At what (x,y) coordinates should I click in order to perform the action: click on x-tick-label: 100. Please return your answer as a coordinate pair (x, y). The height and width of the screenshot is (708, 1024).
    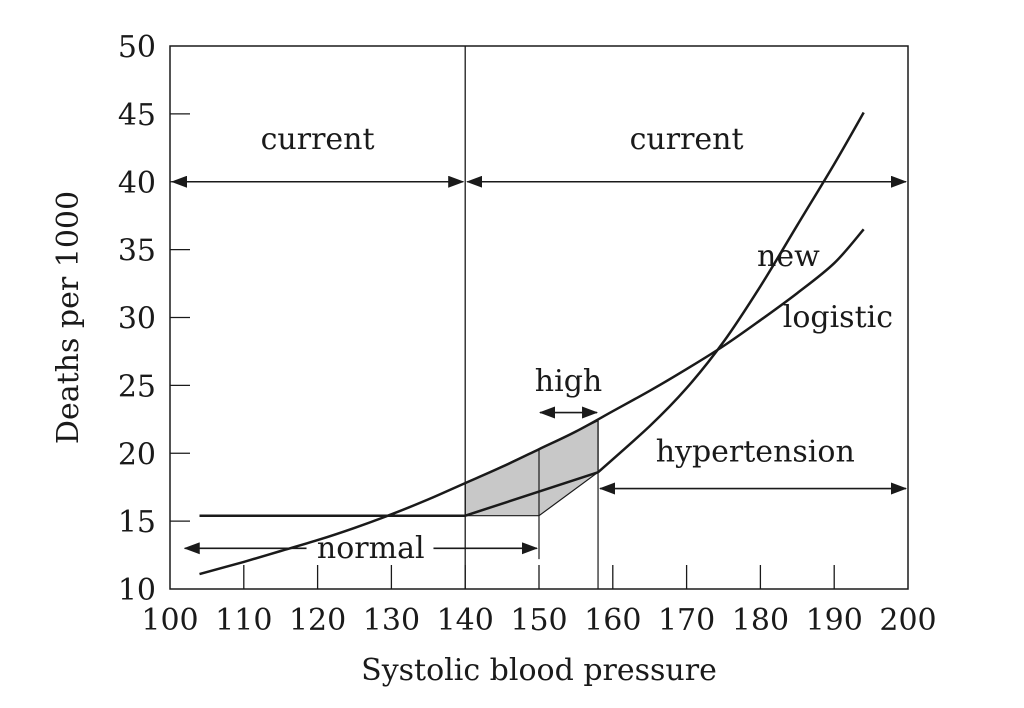
    Looking at the image, I should click on (169, 620).